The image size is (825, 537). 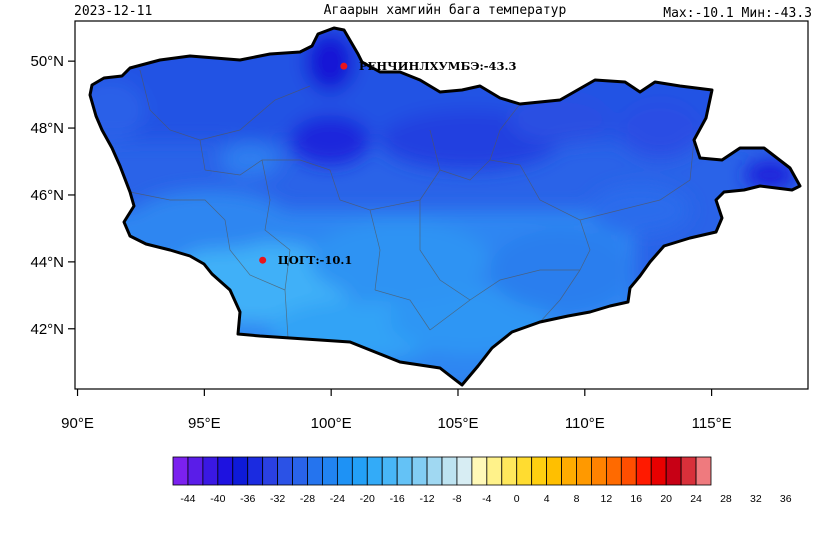 What do you see at coordinates (636, 499) in the screenshot?
I see `colorbar-label: 16` at bounding box center [636, 499].